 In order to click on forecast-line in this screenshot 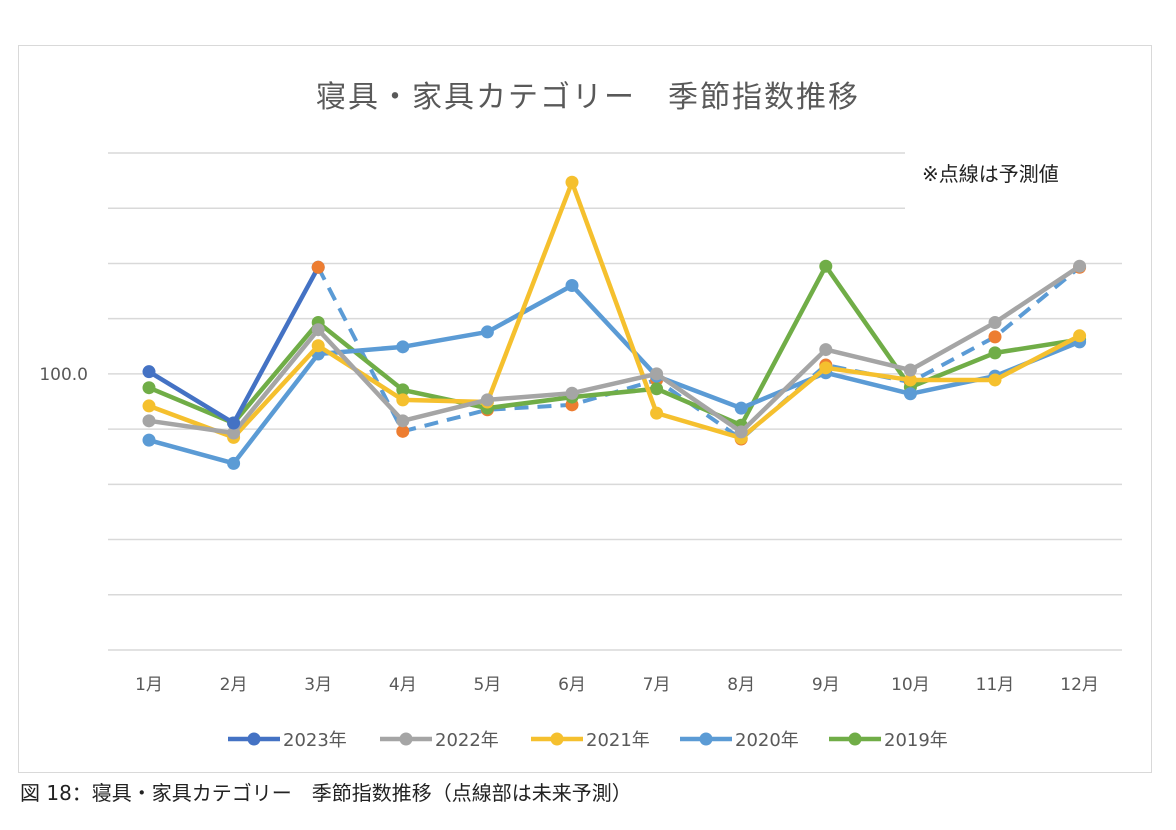, I will do `click(698, 353)`.